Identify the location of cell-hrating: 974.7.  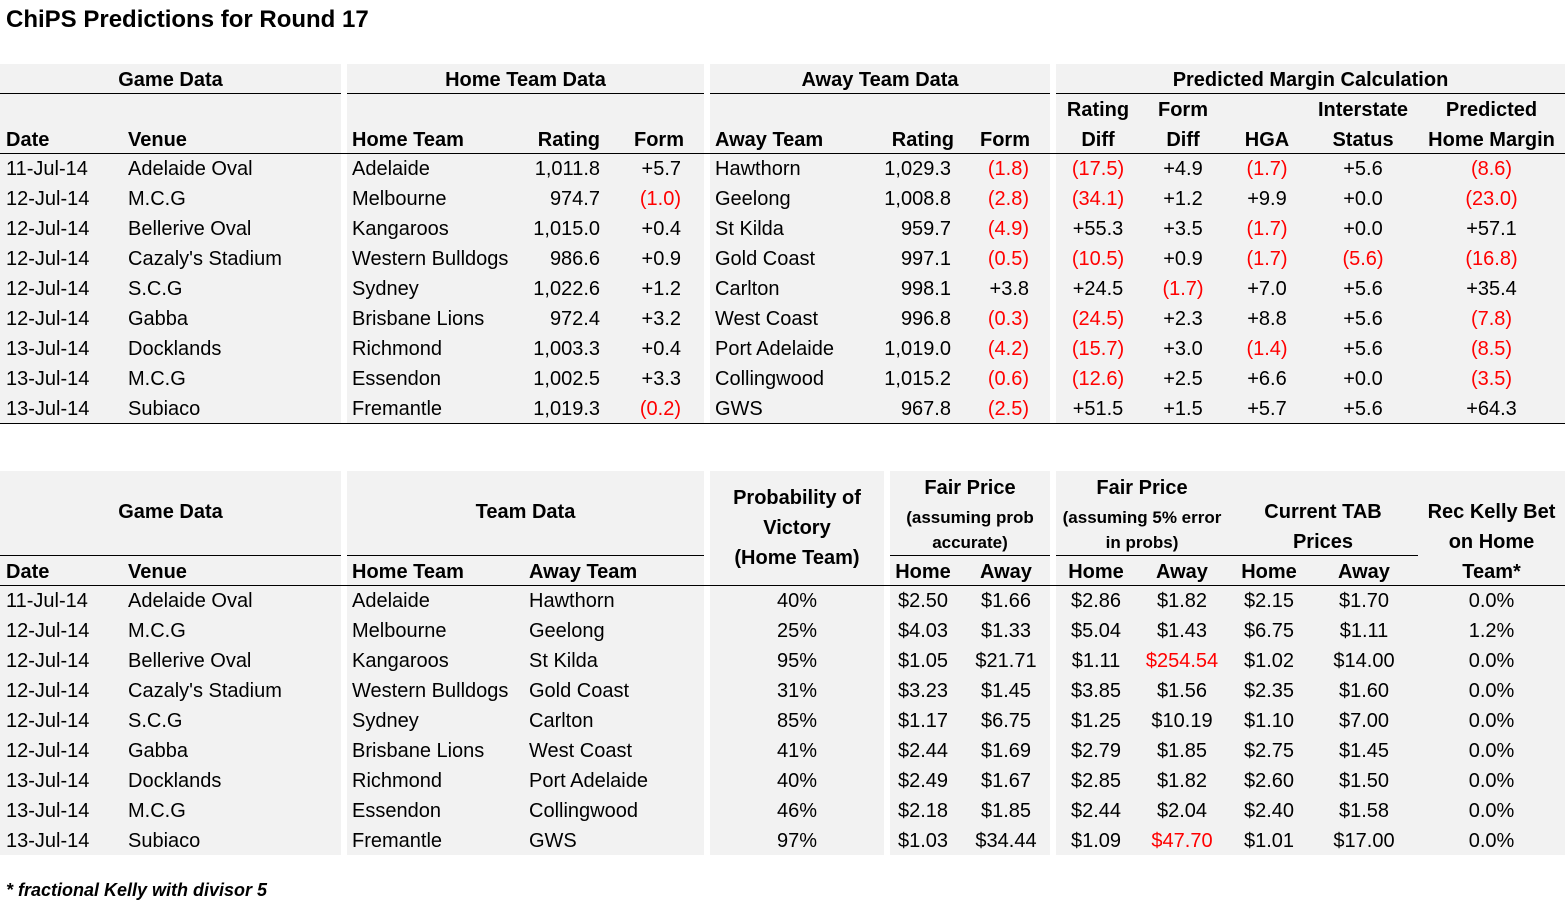
(574, 199).